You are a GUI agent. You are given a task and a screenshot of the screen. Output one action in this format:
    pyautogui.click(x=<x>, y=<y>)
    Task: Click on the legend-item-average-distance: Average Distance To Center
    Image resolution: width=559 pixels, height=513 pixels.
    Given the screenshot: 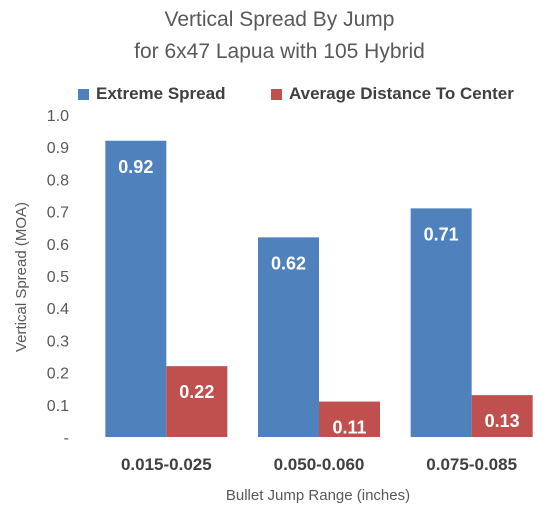 What is the action you would take?
    pyautogui.click(x=392, y=94)
    